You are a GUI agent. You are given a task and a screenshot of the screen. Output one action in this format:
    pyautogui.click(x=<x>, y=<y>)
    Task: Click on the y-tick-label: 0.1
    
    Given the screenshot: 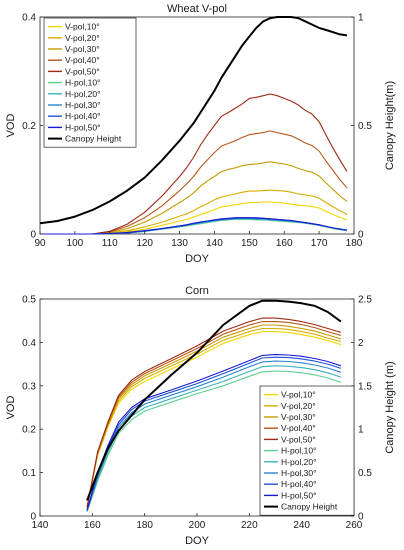 What is the action you would take?
    pyautogui.click(x=29, y=473)
    